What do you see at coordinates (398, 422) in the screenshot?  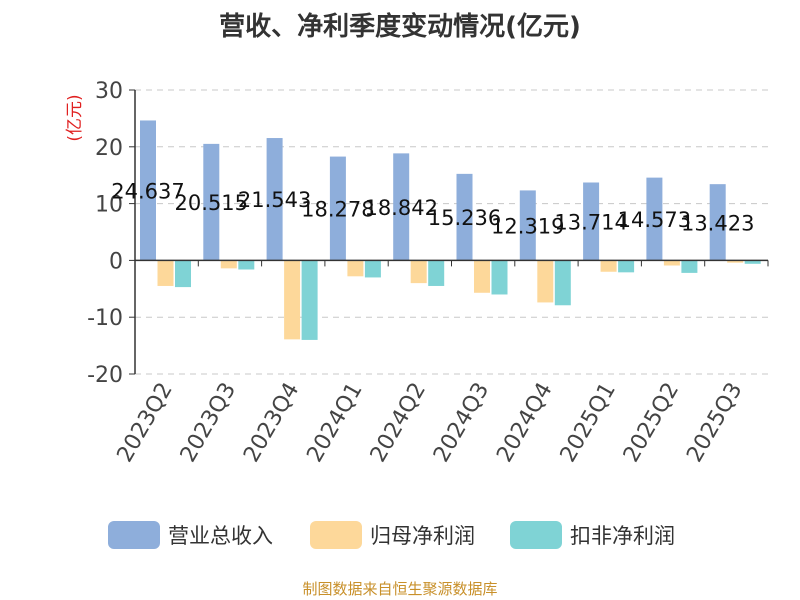 I see `x-tick-label: 2024Q2` at bounding box center [398, 422].